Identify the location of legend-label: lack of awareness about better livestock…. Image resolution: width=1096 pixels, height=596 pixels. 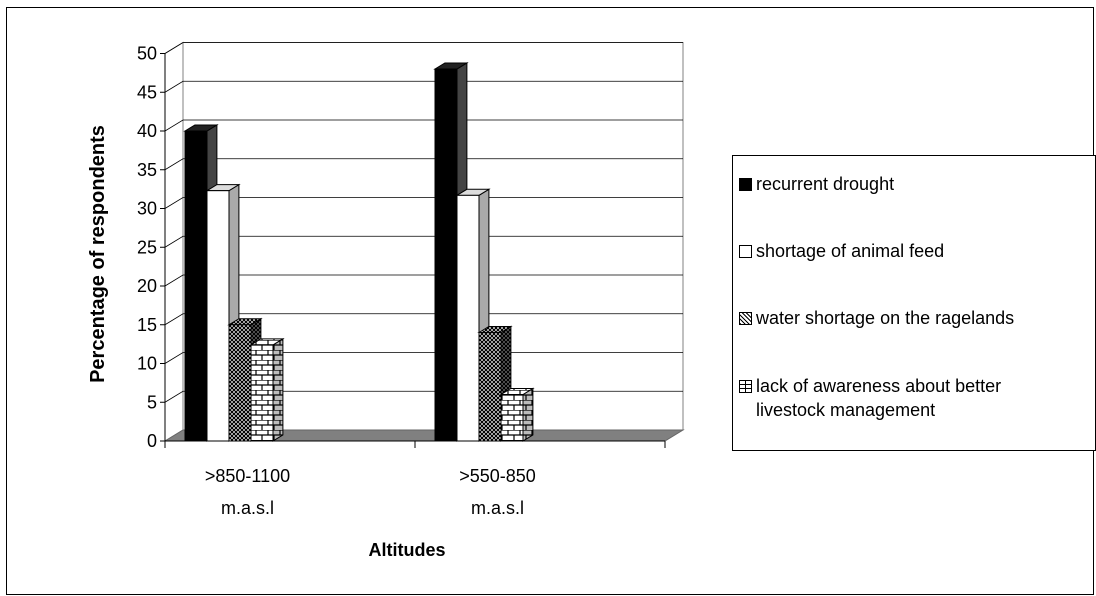
(879, 398).